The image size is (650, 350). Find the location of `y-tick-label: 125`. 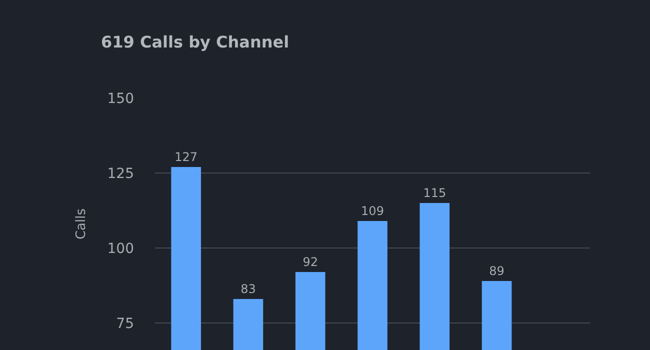

y-tick-label: 125 is located at coordinates (120, 174).